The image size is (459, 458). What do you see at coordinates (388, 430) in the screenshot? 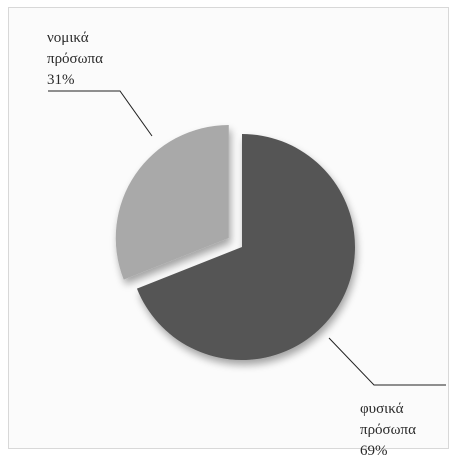
I see `label-fysika-line2: πρόσωπα` at bounding box center [388, 430].